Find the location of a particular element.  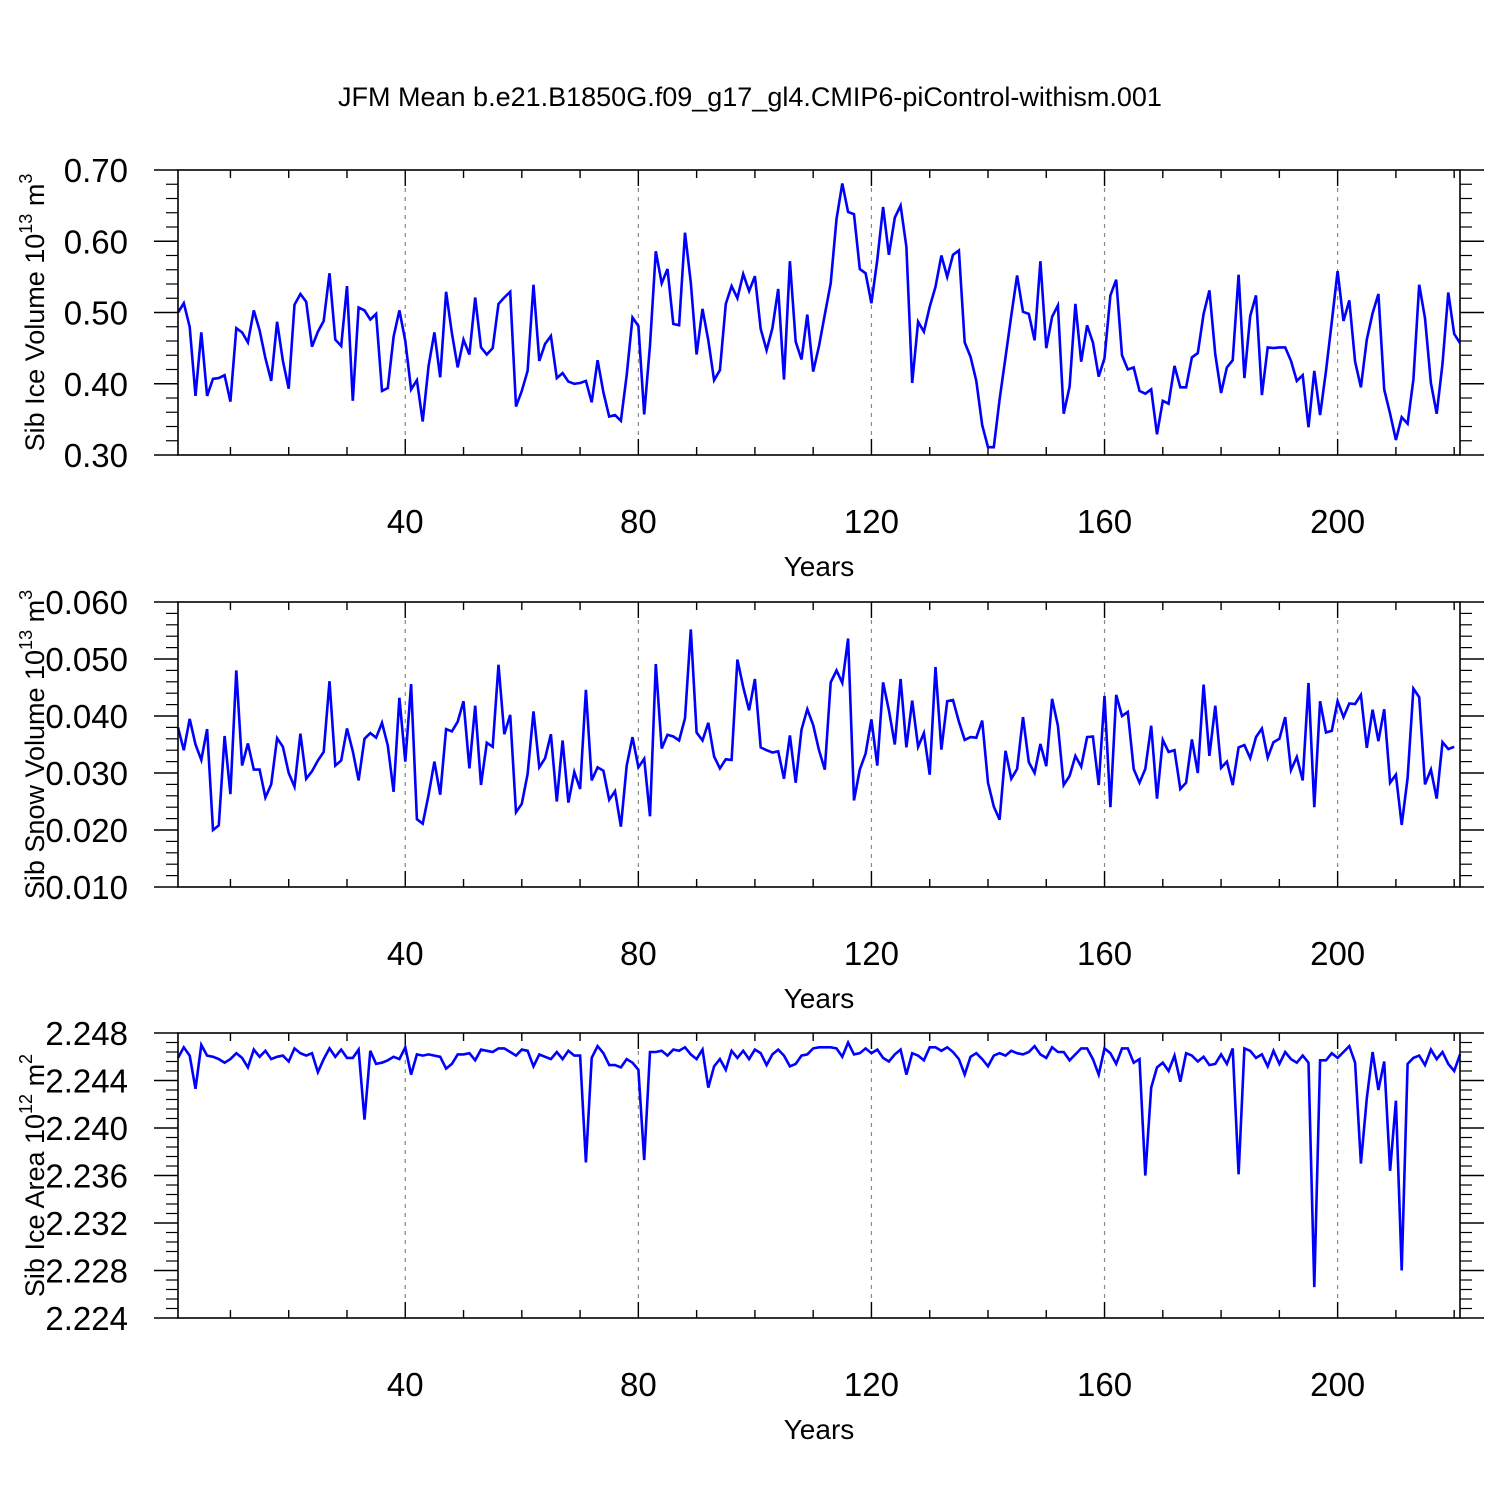

y-tick-label: 0.70 is located at coordinates (96, 170).